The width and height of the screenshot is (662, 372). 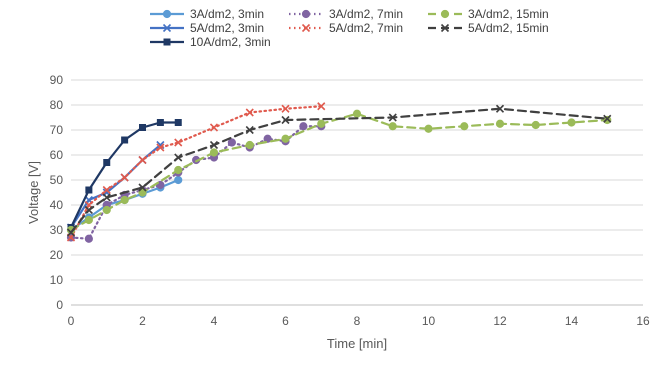 What do you see at coordinates (142, 321) in the screenshot?
I see `x-tick-label: 2` at bounding box center [142, 321].